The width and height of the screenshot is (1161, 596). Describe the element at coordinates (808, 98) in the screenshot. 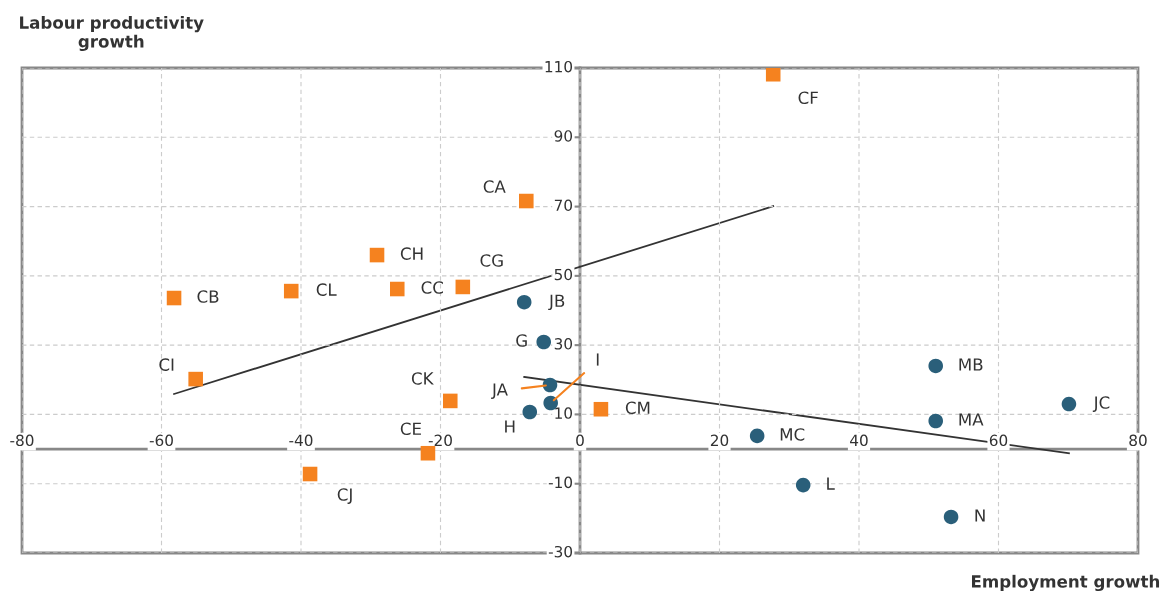

I see `annotation: CF` at that location.